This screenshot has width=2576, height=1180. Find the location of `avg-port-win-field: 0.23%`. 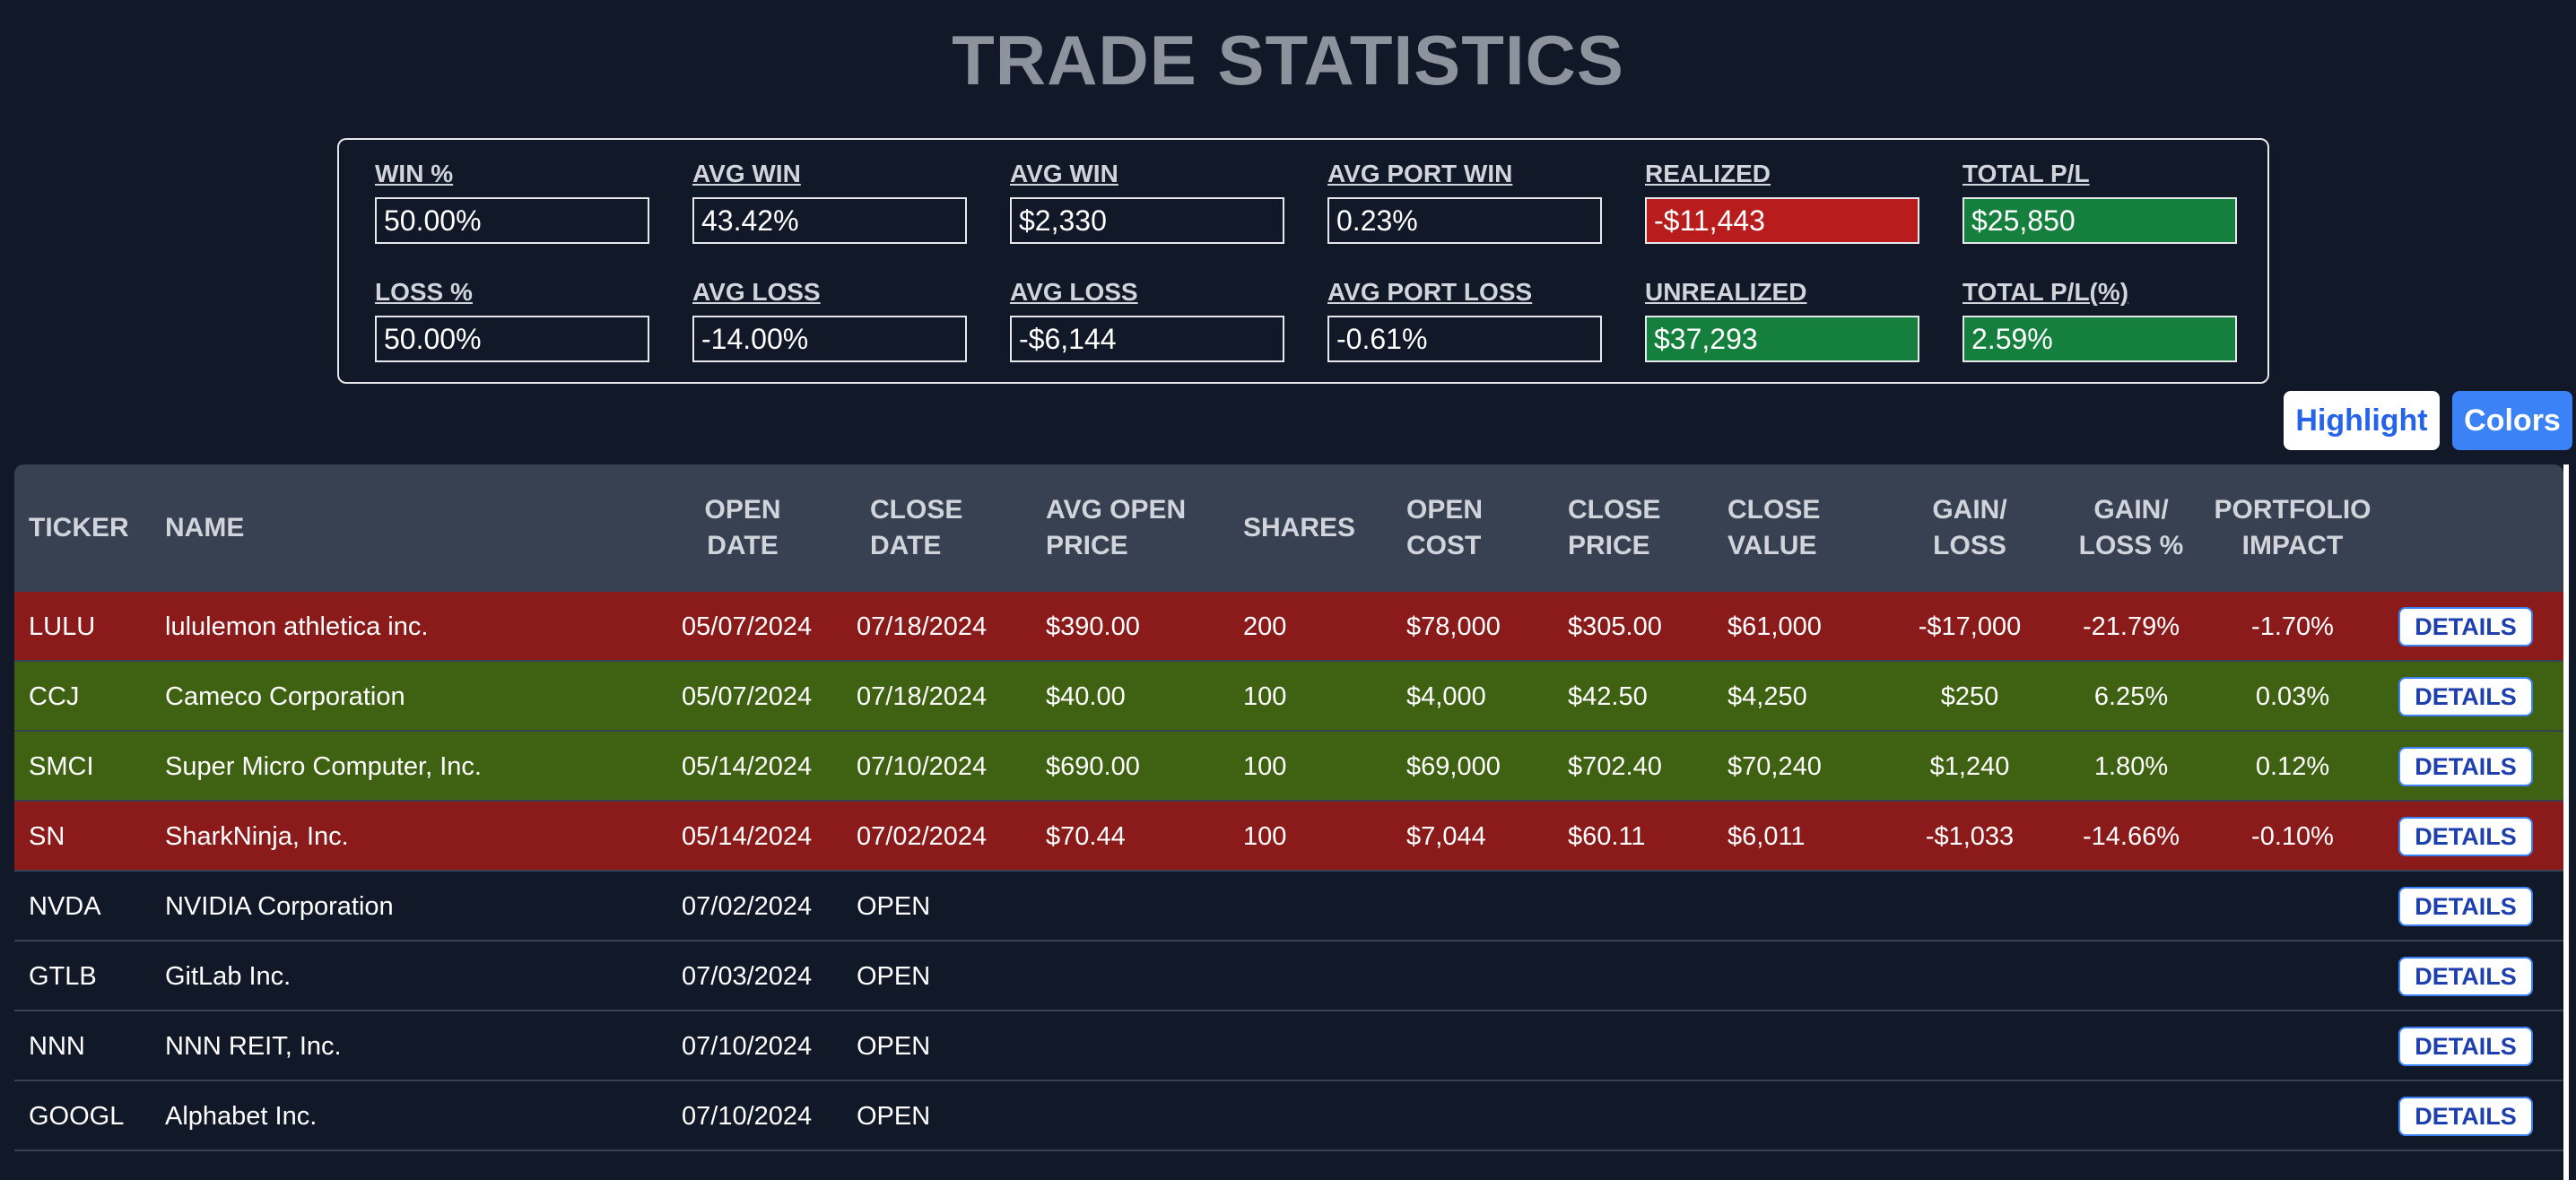

avg-port-win-field: 0.23% is located at coordinates (1464, 220).